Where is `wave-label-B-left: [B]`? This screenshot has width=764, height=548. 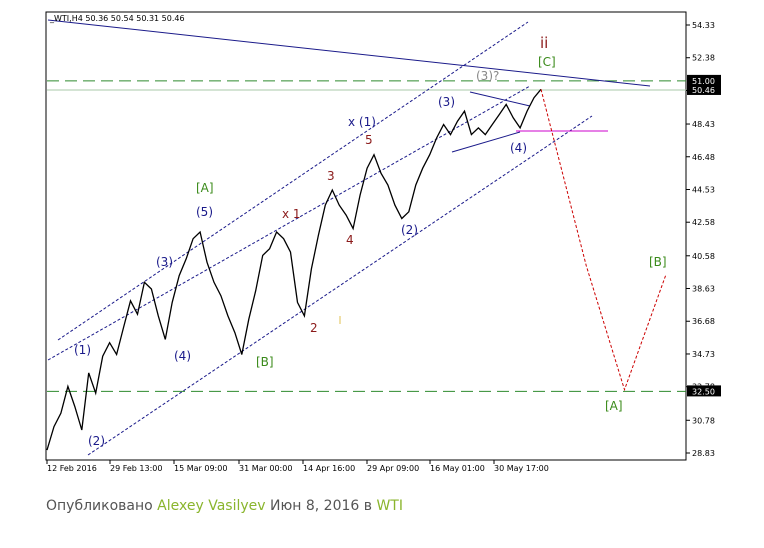
wave-label-B-left: [B] is located at coordinates (265, 362).